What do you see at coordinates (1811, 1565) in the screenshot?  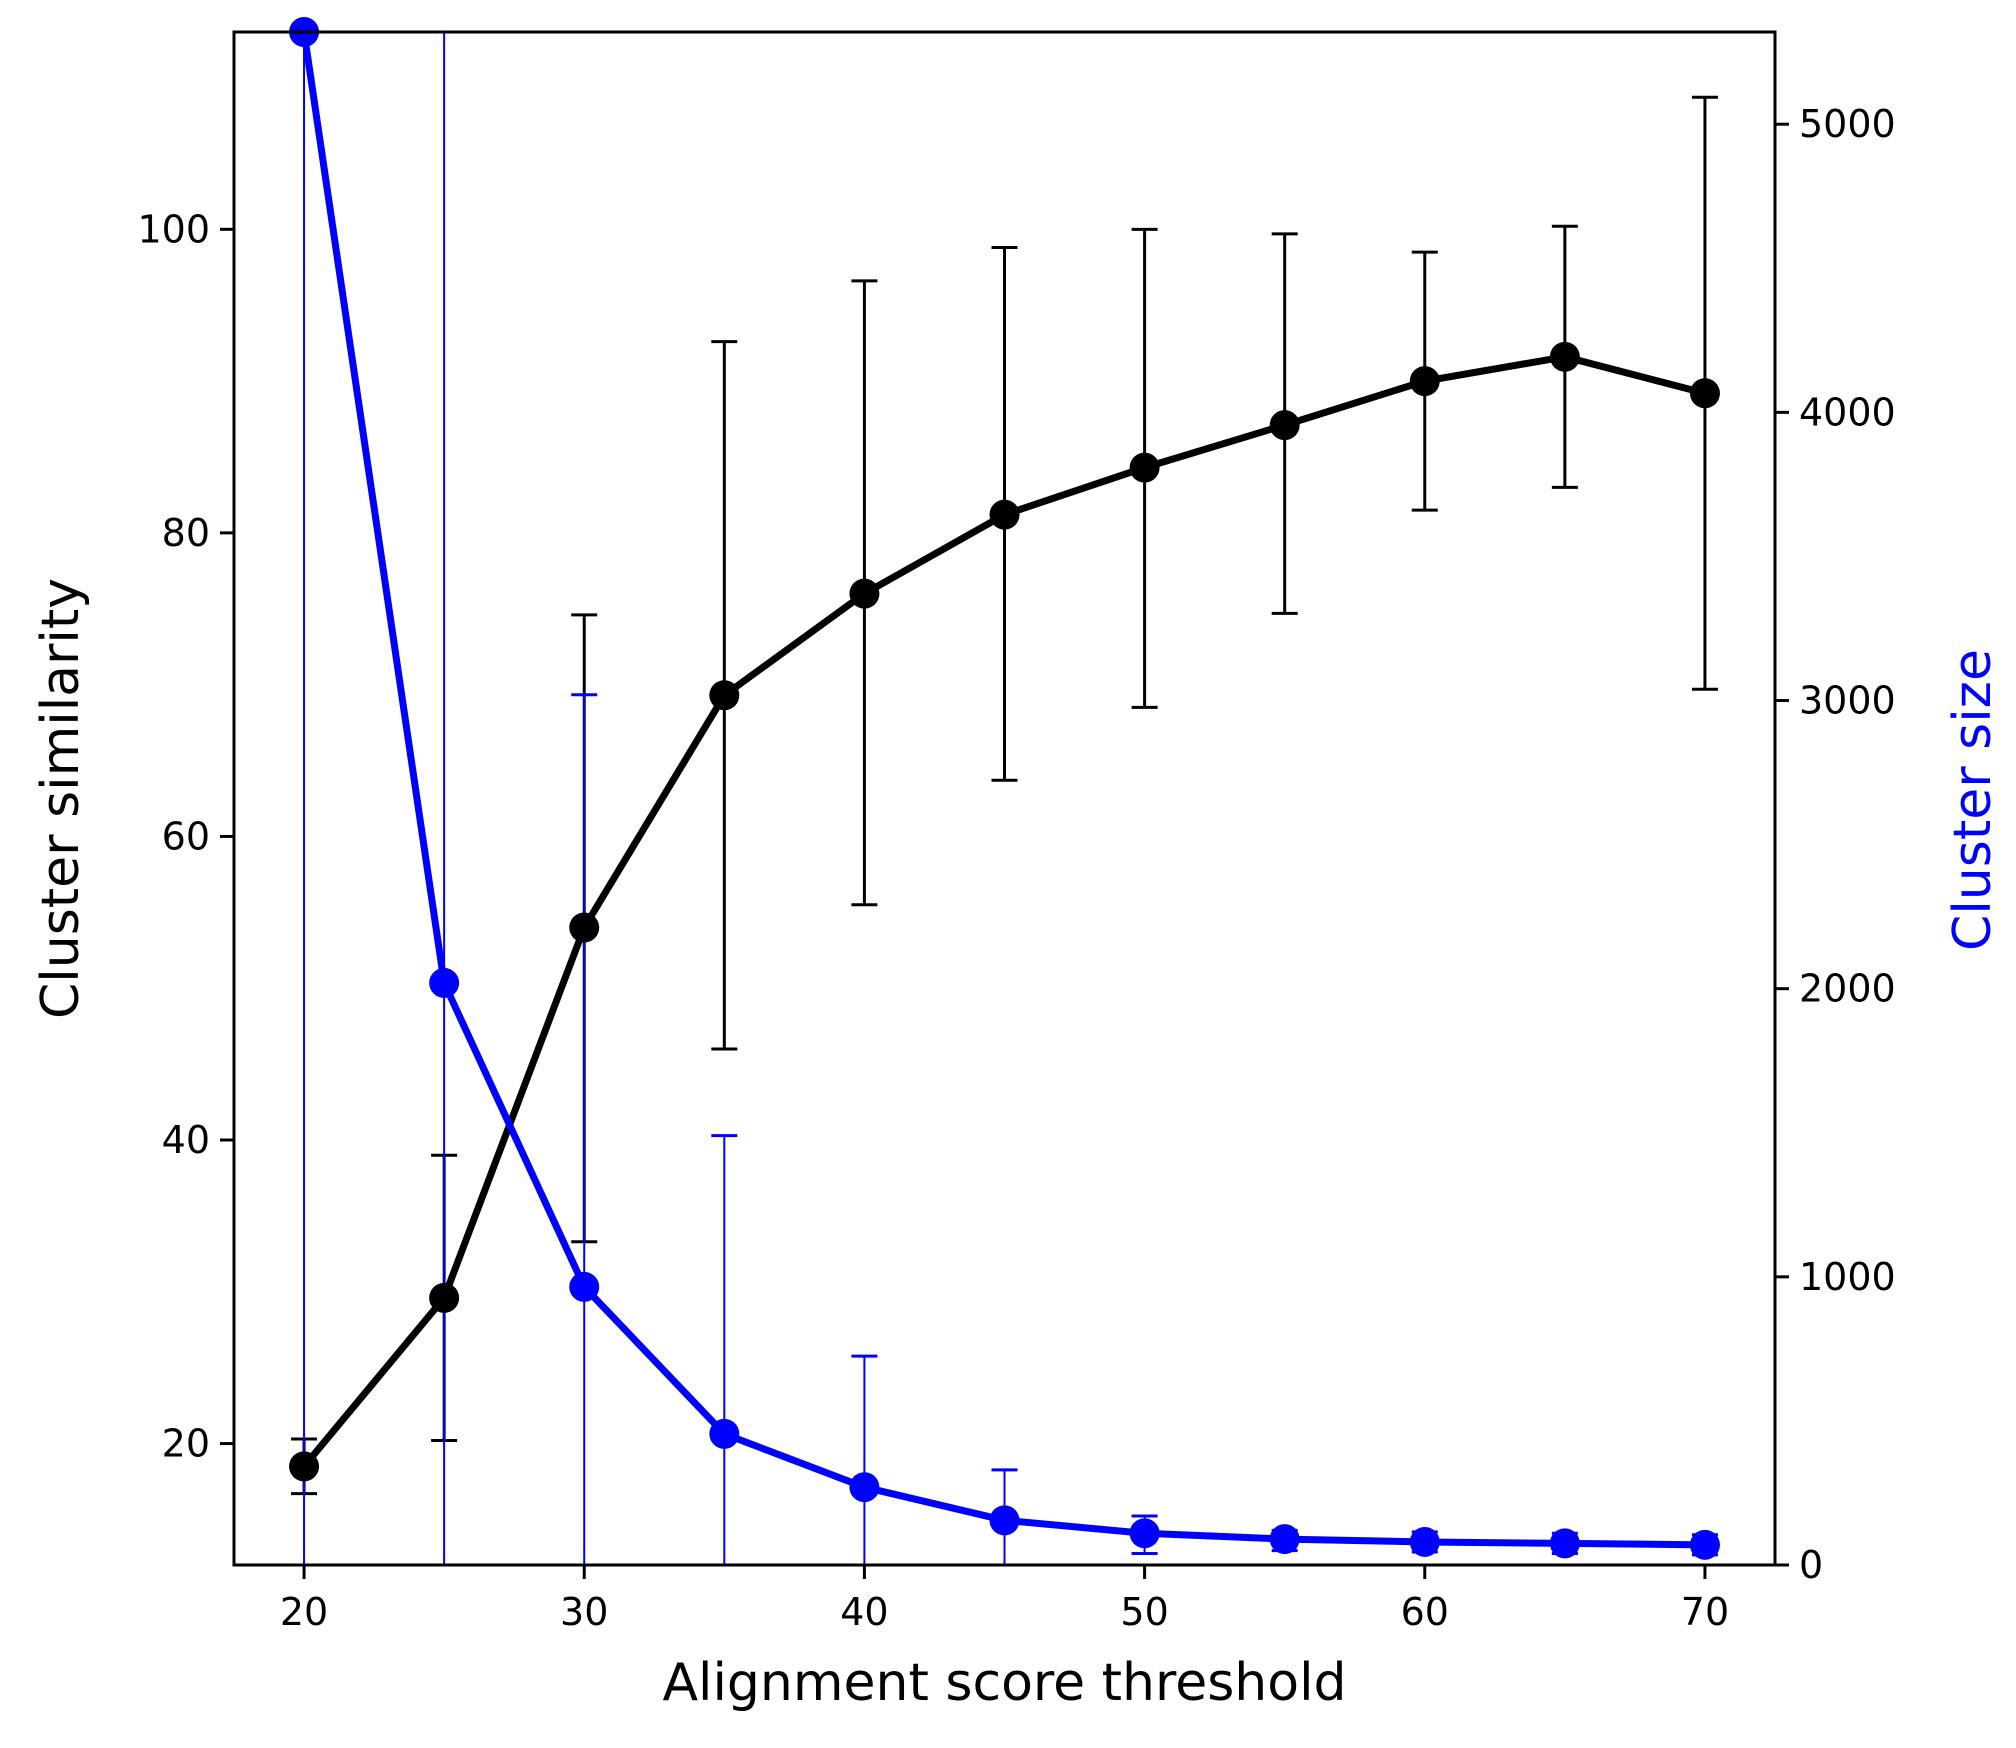 I see `y-right-tick-label: 0` at bounding box center [1811, 1565].